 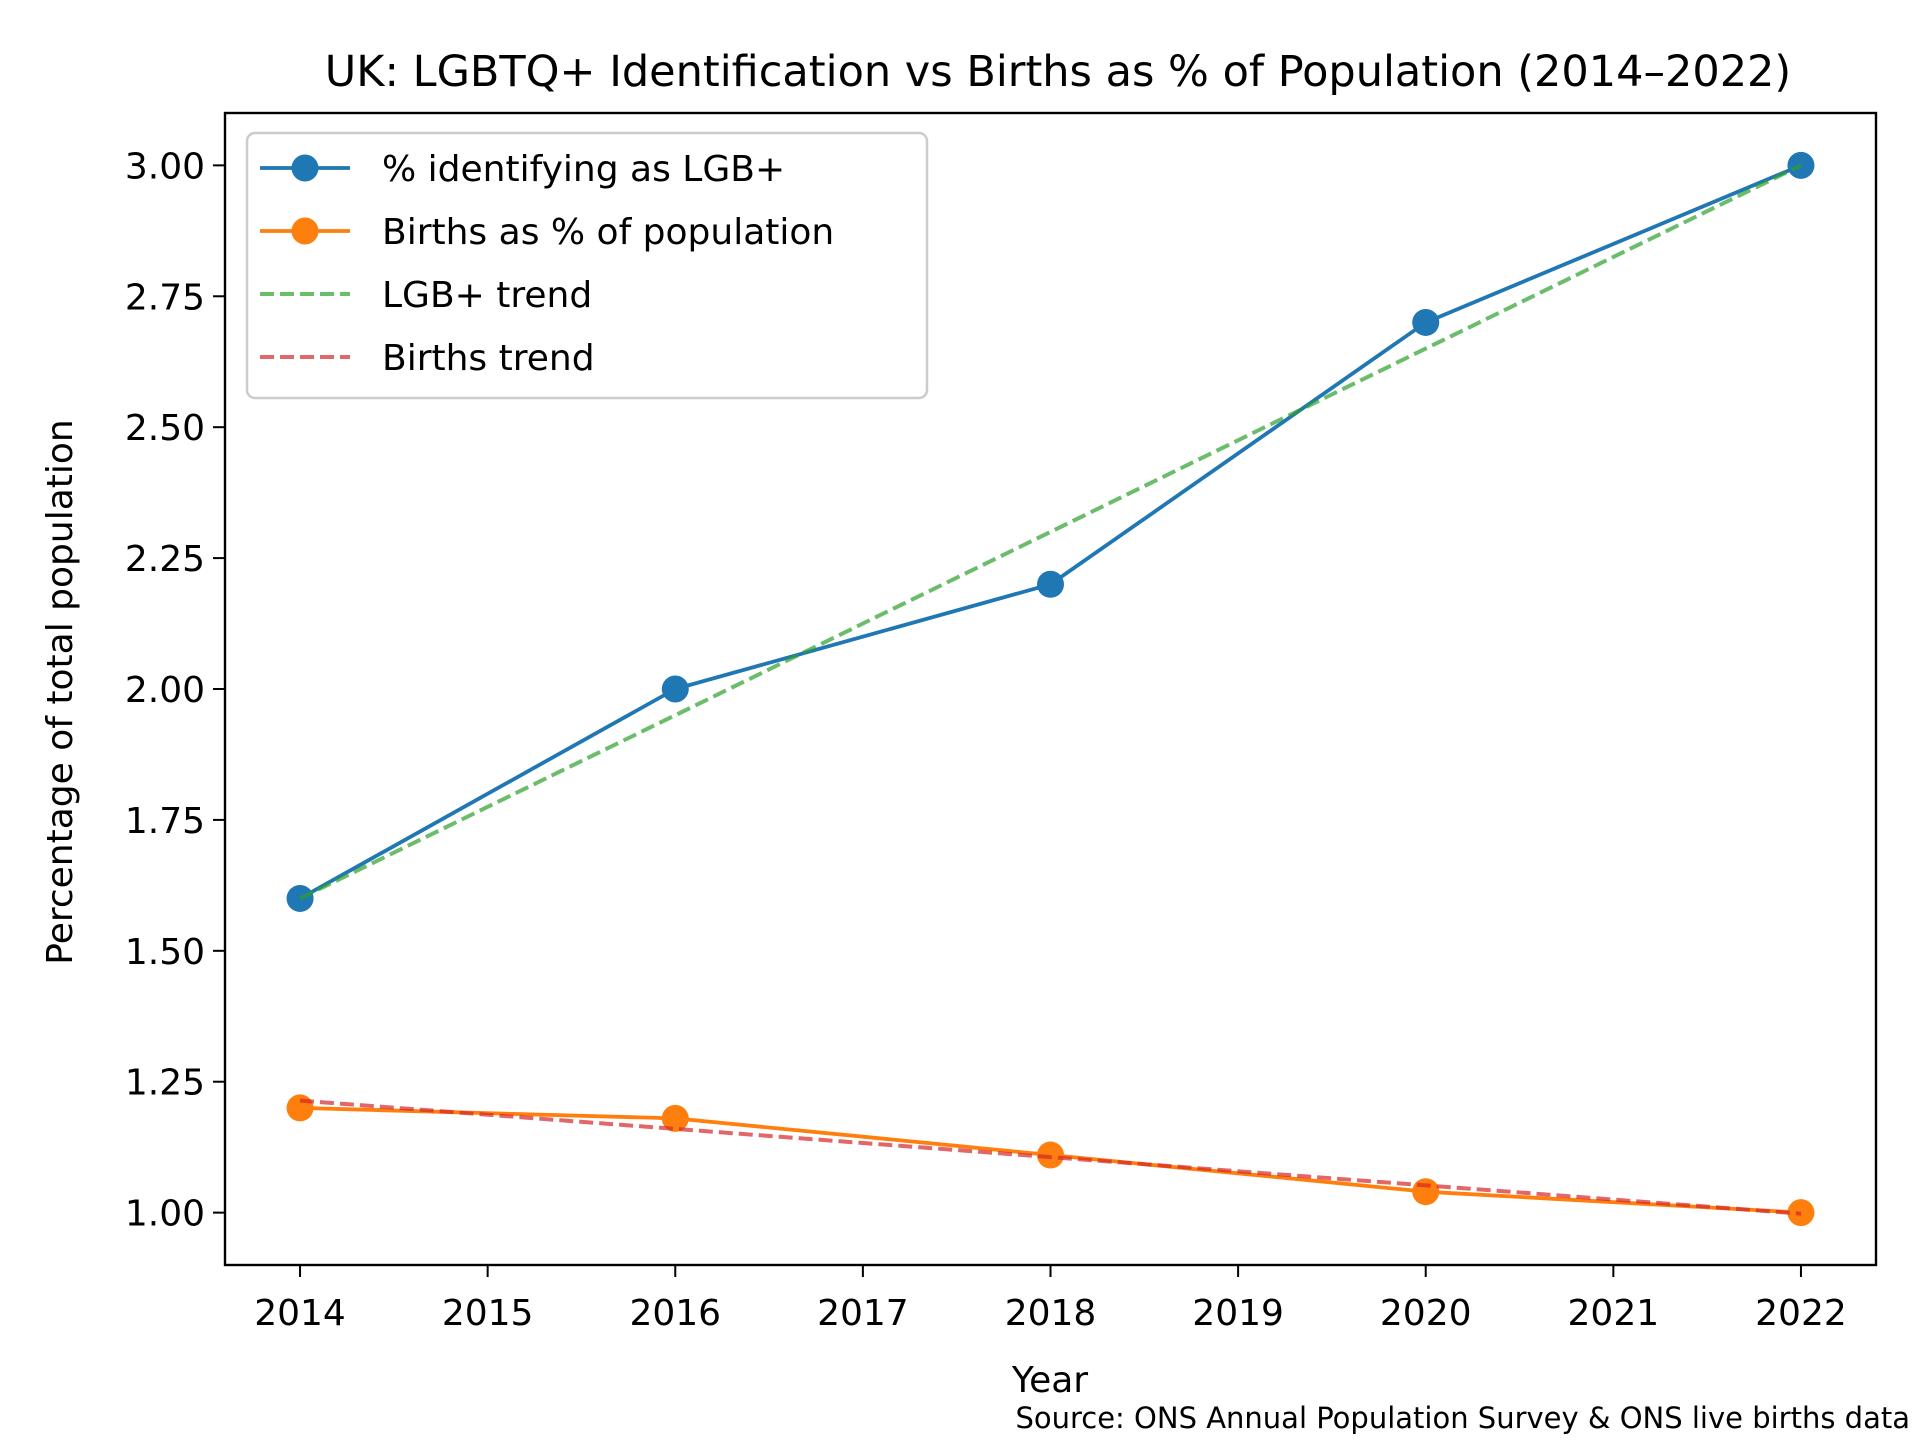 What do you see at coordinates (488, 358) in the screenshot?
I see `legend-label: Births trend` at bounding box center [488, 358].